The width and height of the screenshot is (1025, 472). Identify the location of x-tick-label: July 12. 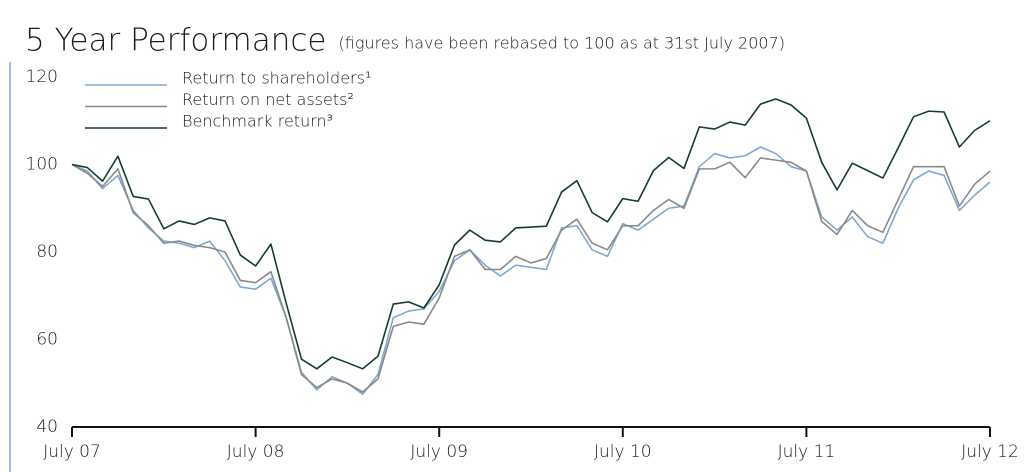
(990, 452).